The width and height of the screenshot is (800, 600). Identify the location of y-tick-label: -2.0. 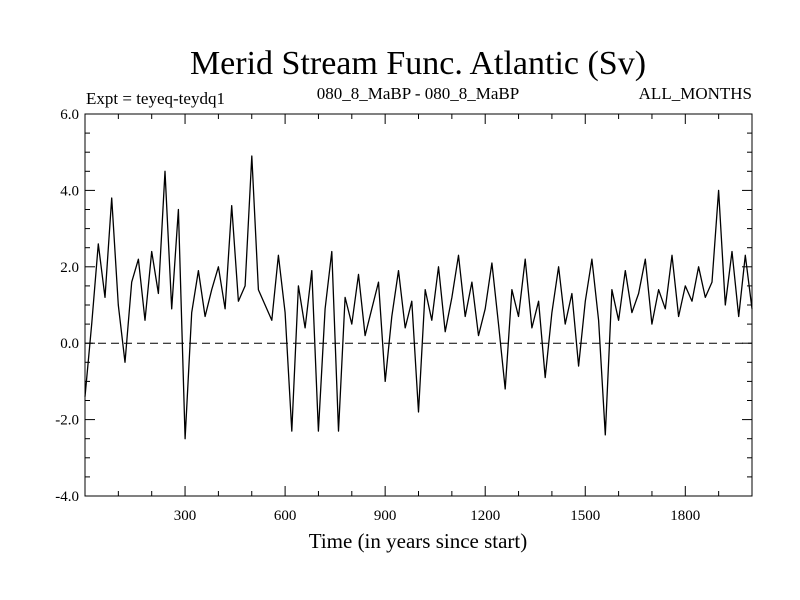
(67, 421).